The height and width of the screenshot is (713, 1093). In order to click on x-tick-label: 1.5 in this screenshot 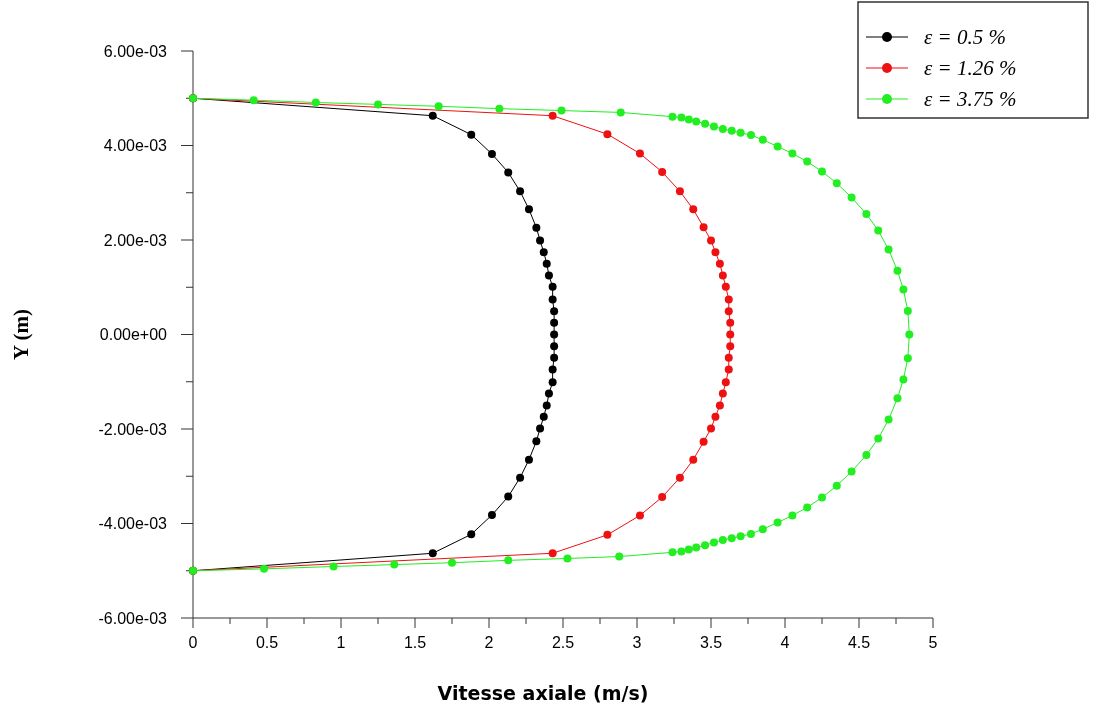, I will do `click(415, 642)`.